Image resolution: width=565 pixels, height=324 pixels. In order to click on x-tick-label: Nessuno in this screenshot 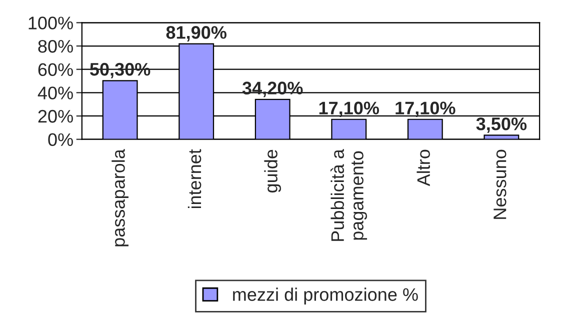, I will do `click(500, 184)`.